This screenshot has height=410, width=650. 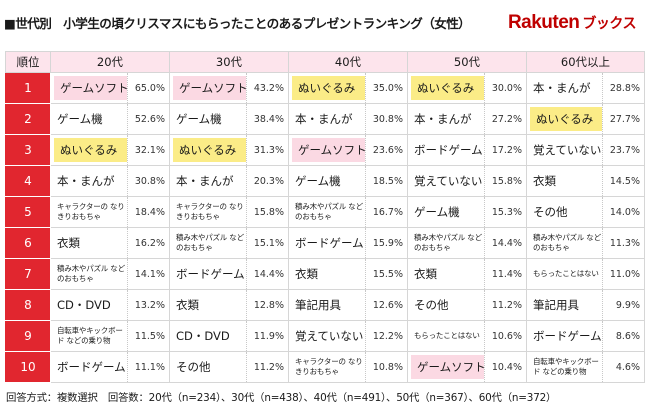 I want to click on cell-content: 積み木やパズル などのおもちゃ 14.1%, so click(x=110, y=274).